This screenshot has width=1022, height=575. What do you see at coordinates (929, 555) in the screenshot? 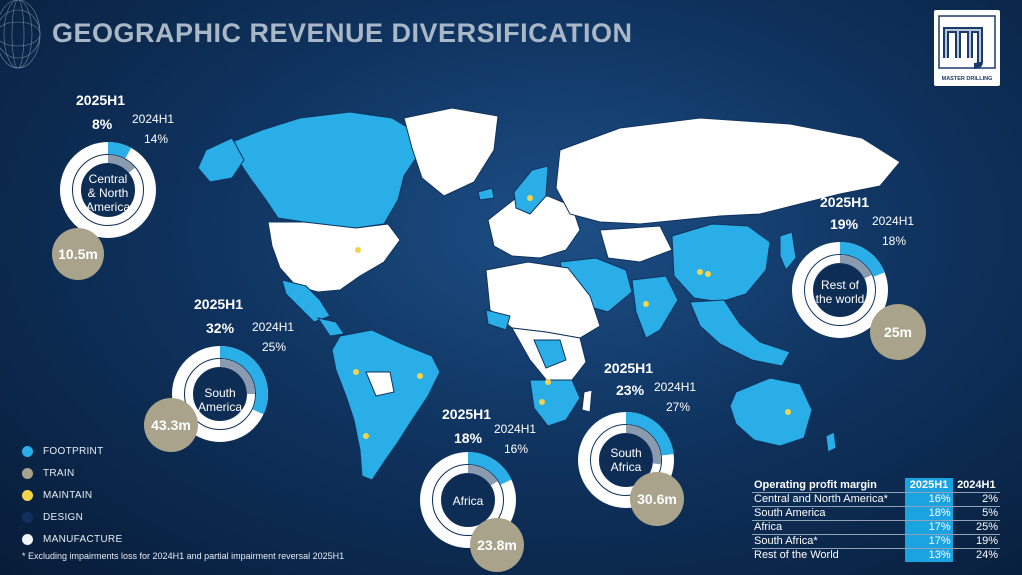
I see `row-value-2025h1: 13%` at bounding box center [929, 555].